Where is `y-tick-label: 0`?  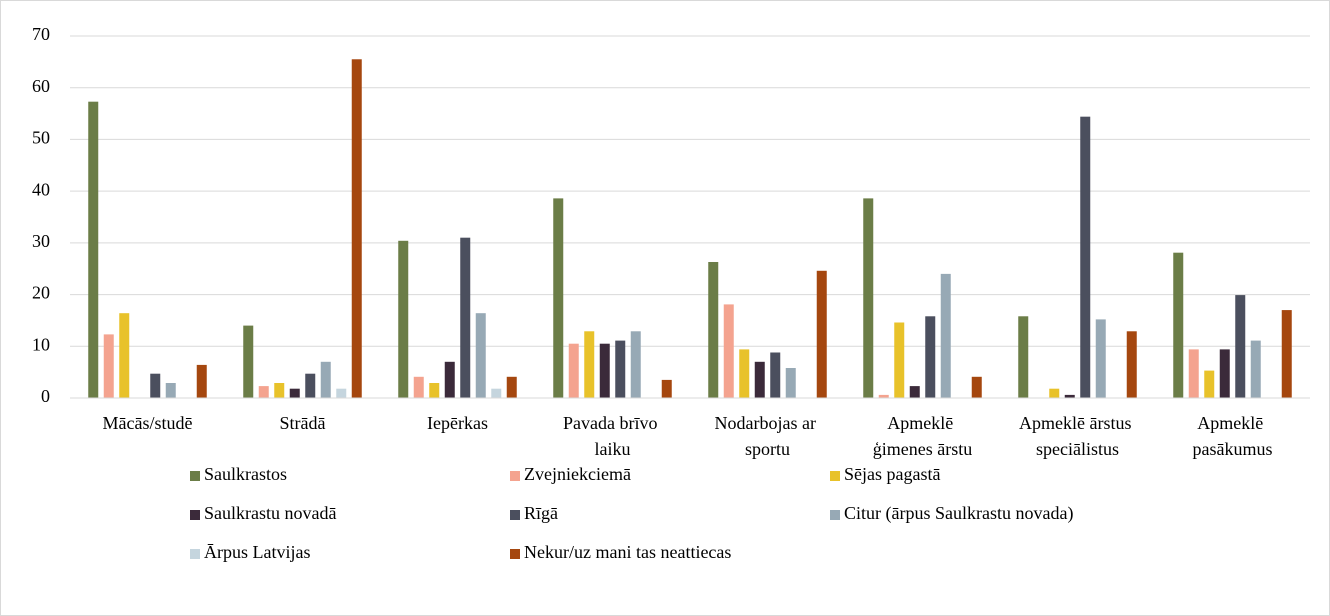
y-tick-label: 0 is located at coordinates (45, 396).